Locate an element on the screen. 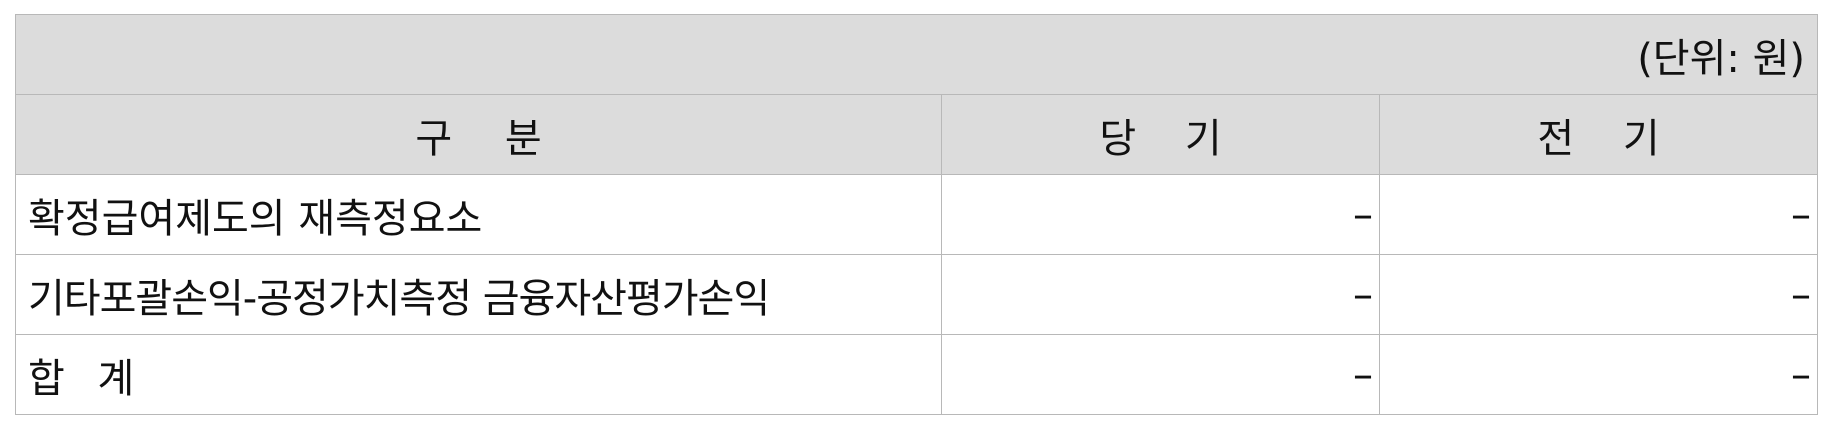 Image resolution: width=1833 pixels, height=436 pixels. row-label: 기타포괄손익-공정가치측정 금융자산평가손익 is located at coordinates (478, 294).